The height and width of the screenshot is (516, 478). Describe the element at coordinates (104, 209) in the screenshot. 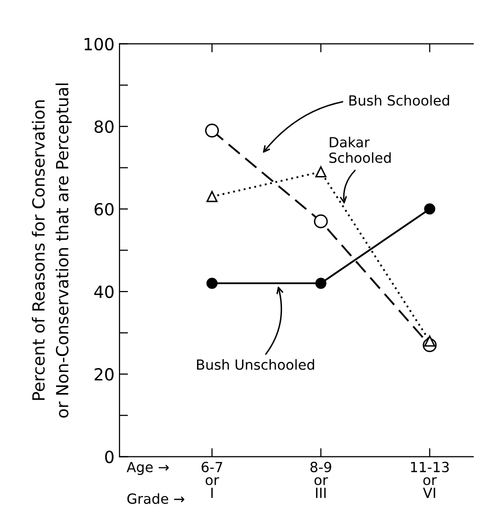

I see `y-tick-label: 60` at that location.